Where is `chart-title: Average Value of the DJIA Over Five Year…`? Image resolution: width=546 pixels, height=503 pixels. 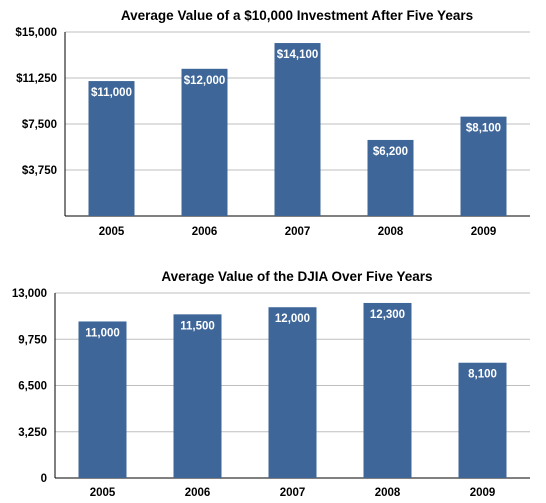 chart-title: Average Value of the DJIA Over Five Year… is located at coordinates (296, 276).